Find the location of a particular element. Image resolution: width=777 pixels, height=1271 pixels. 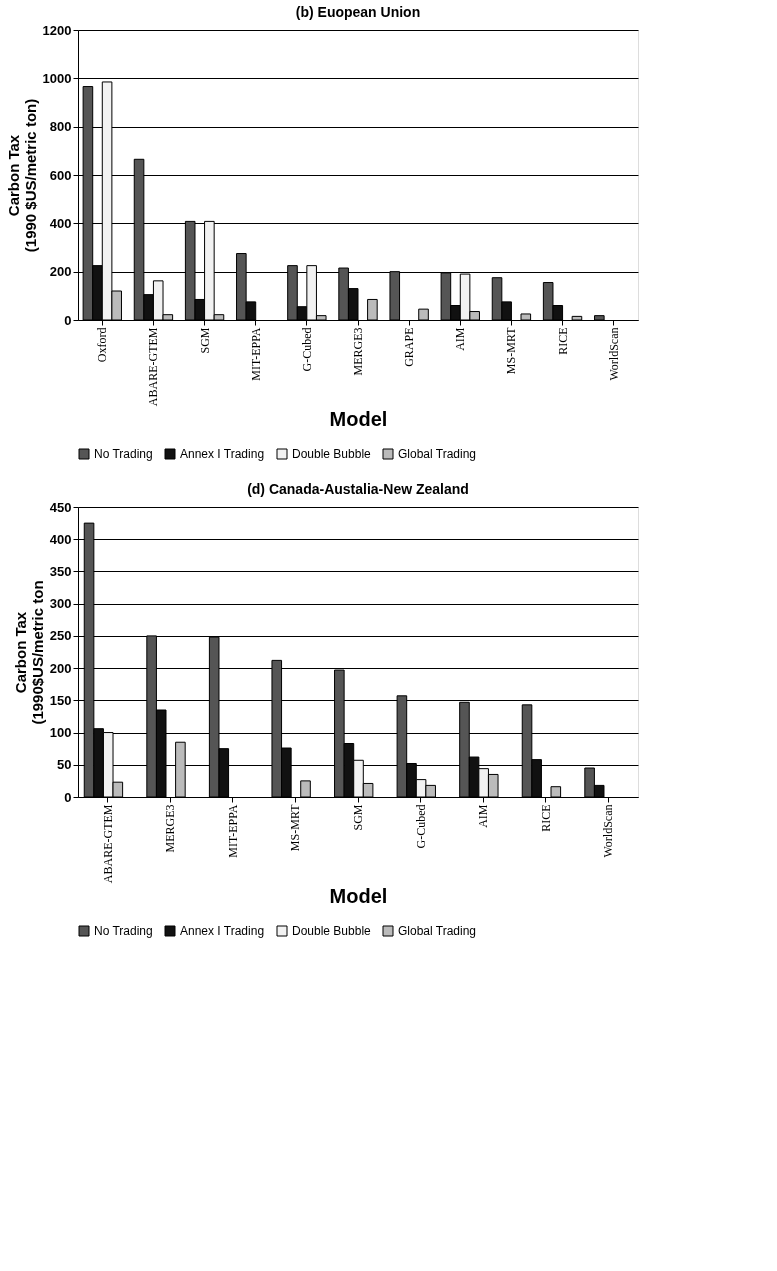

y-tick-label: 600 is located at coordinates (60, 175).